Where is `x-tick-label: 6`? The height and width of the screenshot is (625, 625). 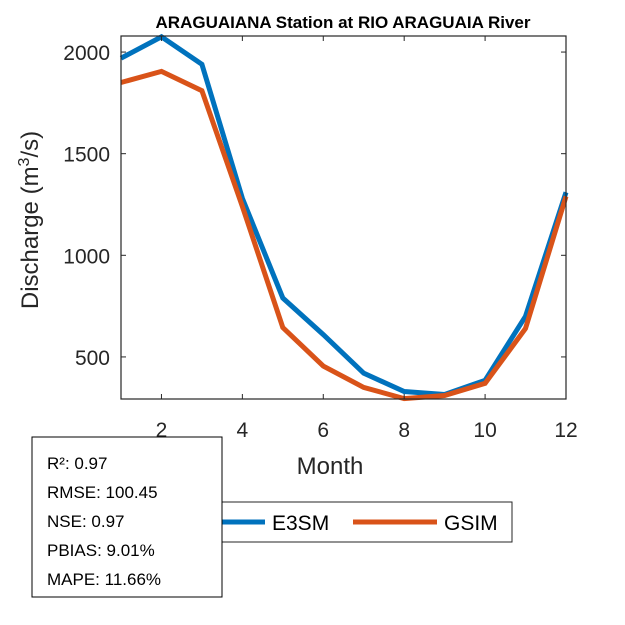
x-tick-label: 6 is located at coordinates (323, 430).